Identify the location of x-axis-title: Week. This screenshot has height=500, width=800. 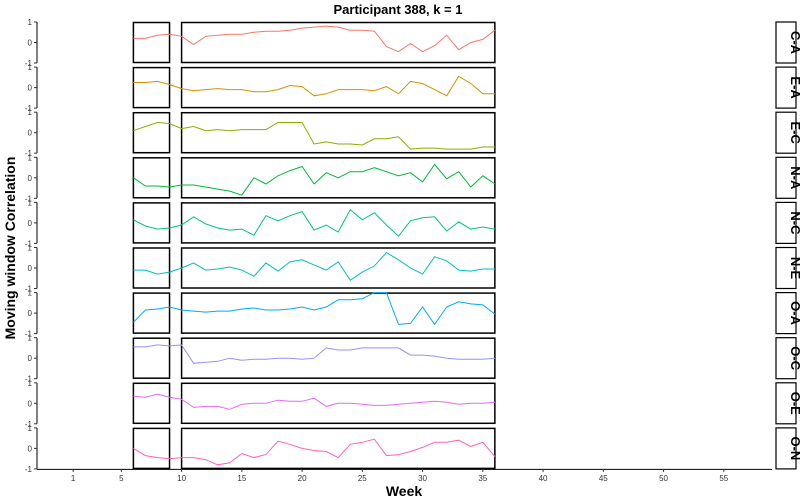
(404, 491).